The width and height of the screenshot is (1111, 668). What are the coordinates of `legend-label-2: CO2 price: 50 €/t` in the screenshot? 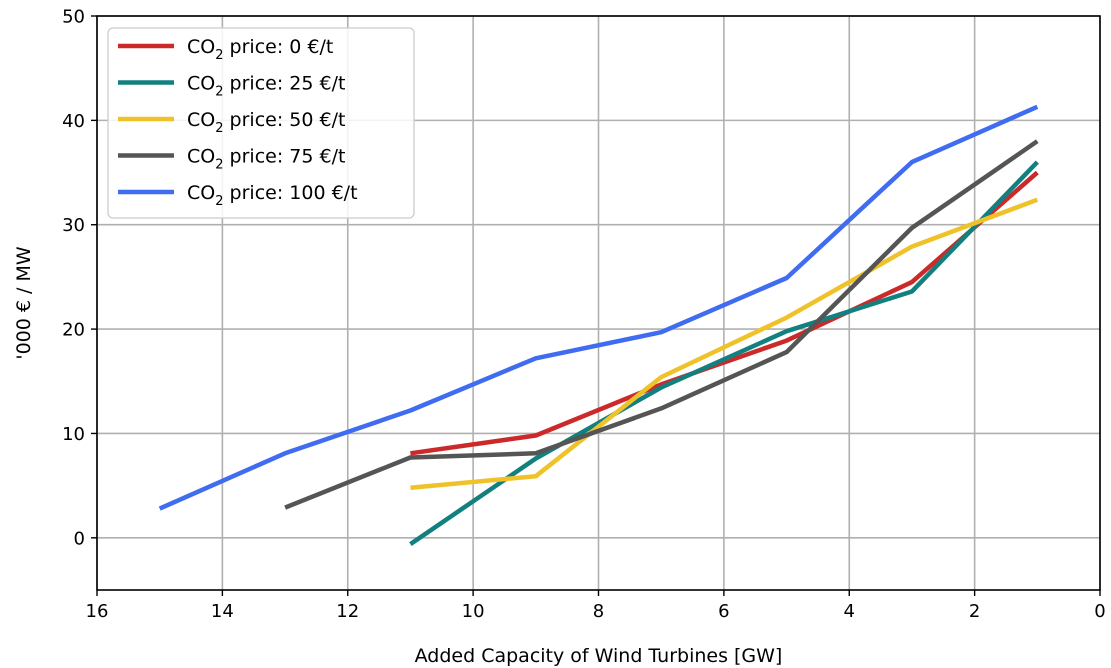 It's located at (266, 122).